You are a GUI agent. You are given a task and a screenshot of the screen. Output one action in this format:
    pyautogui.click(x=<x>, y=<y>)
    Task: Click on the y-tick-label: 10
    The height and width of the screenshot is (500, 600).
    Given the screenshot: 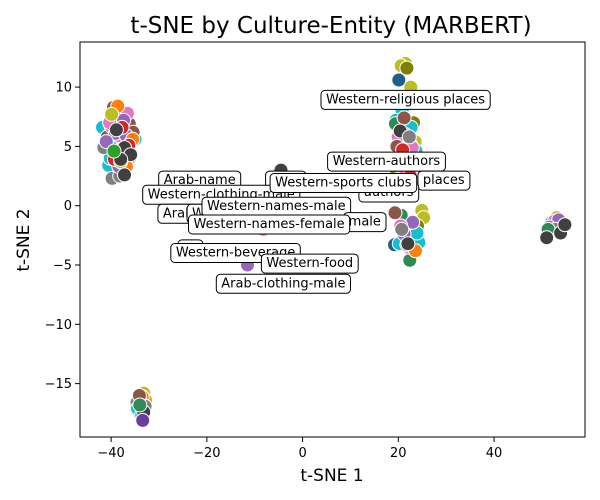 What is the action you would take?
    pyautogui.click(x=63, y=88)
    